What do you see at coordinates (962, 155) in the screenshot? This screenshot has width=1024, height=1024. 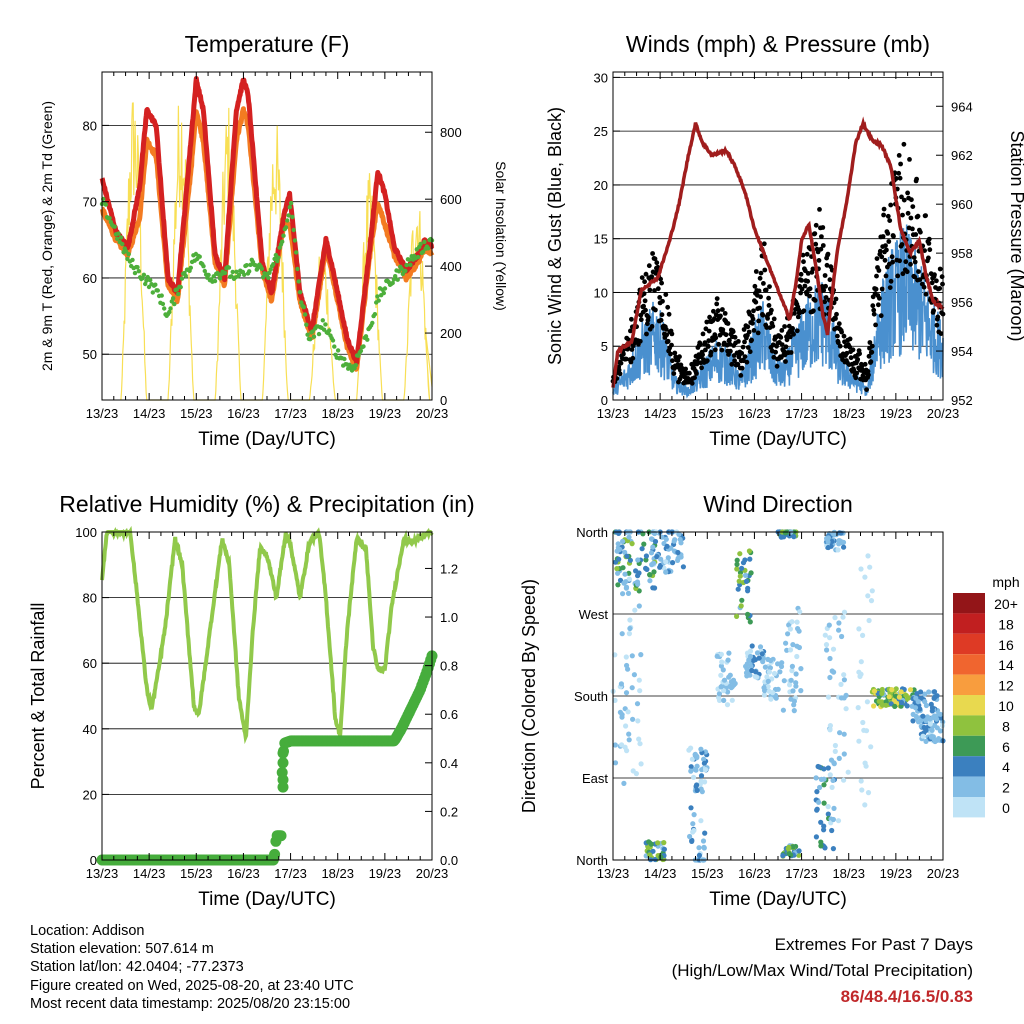 I see `y2-tick-label: 962` at bounding box center [962, 155].